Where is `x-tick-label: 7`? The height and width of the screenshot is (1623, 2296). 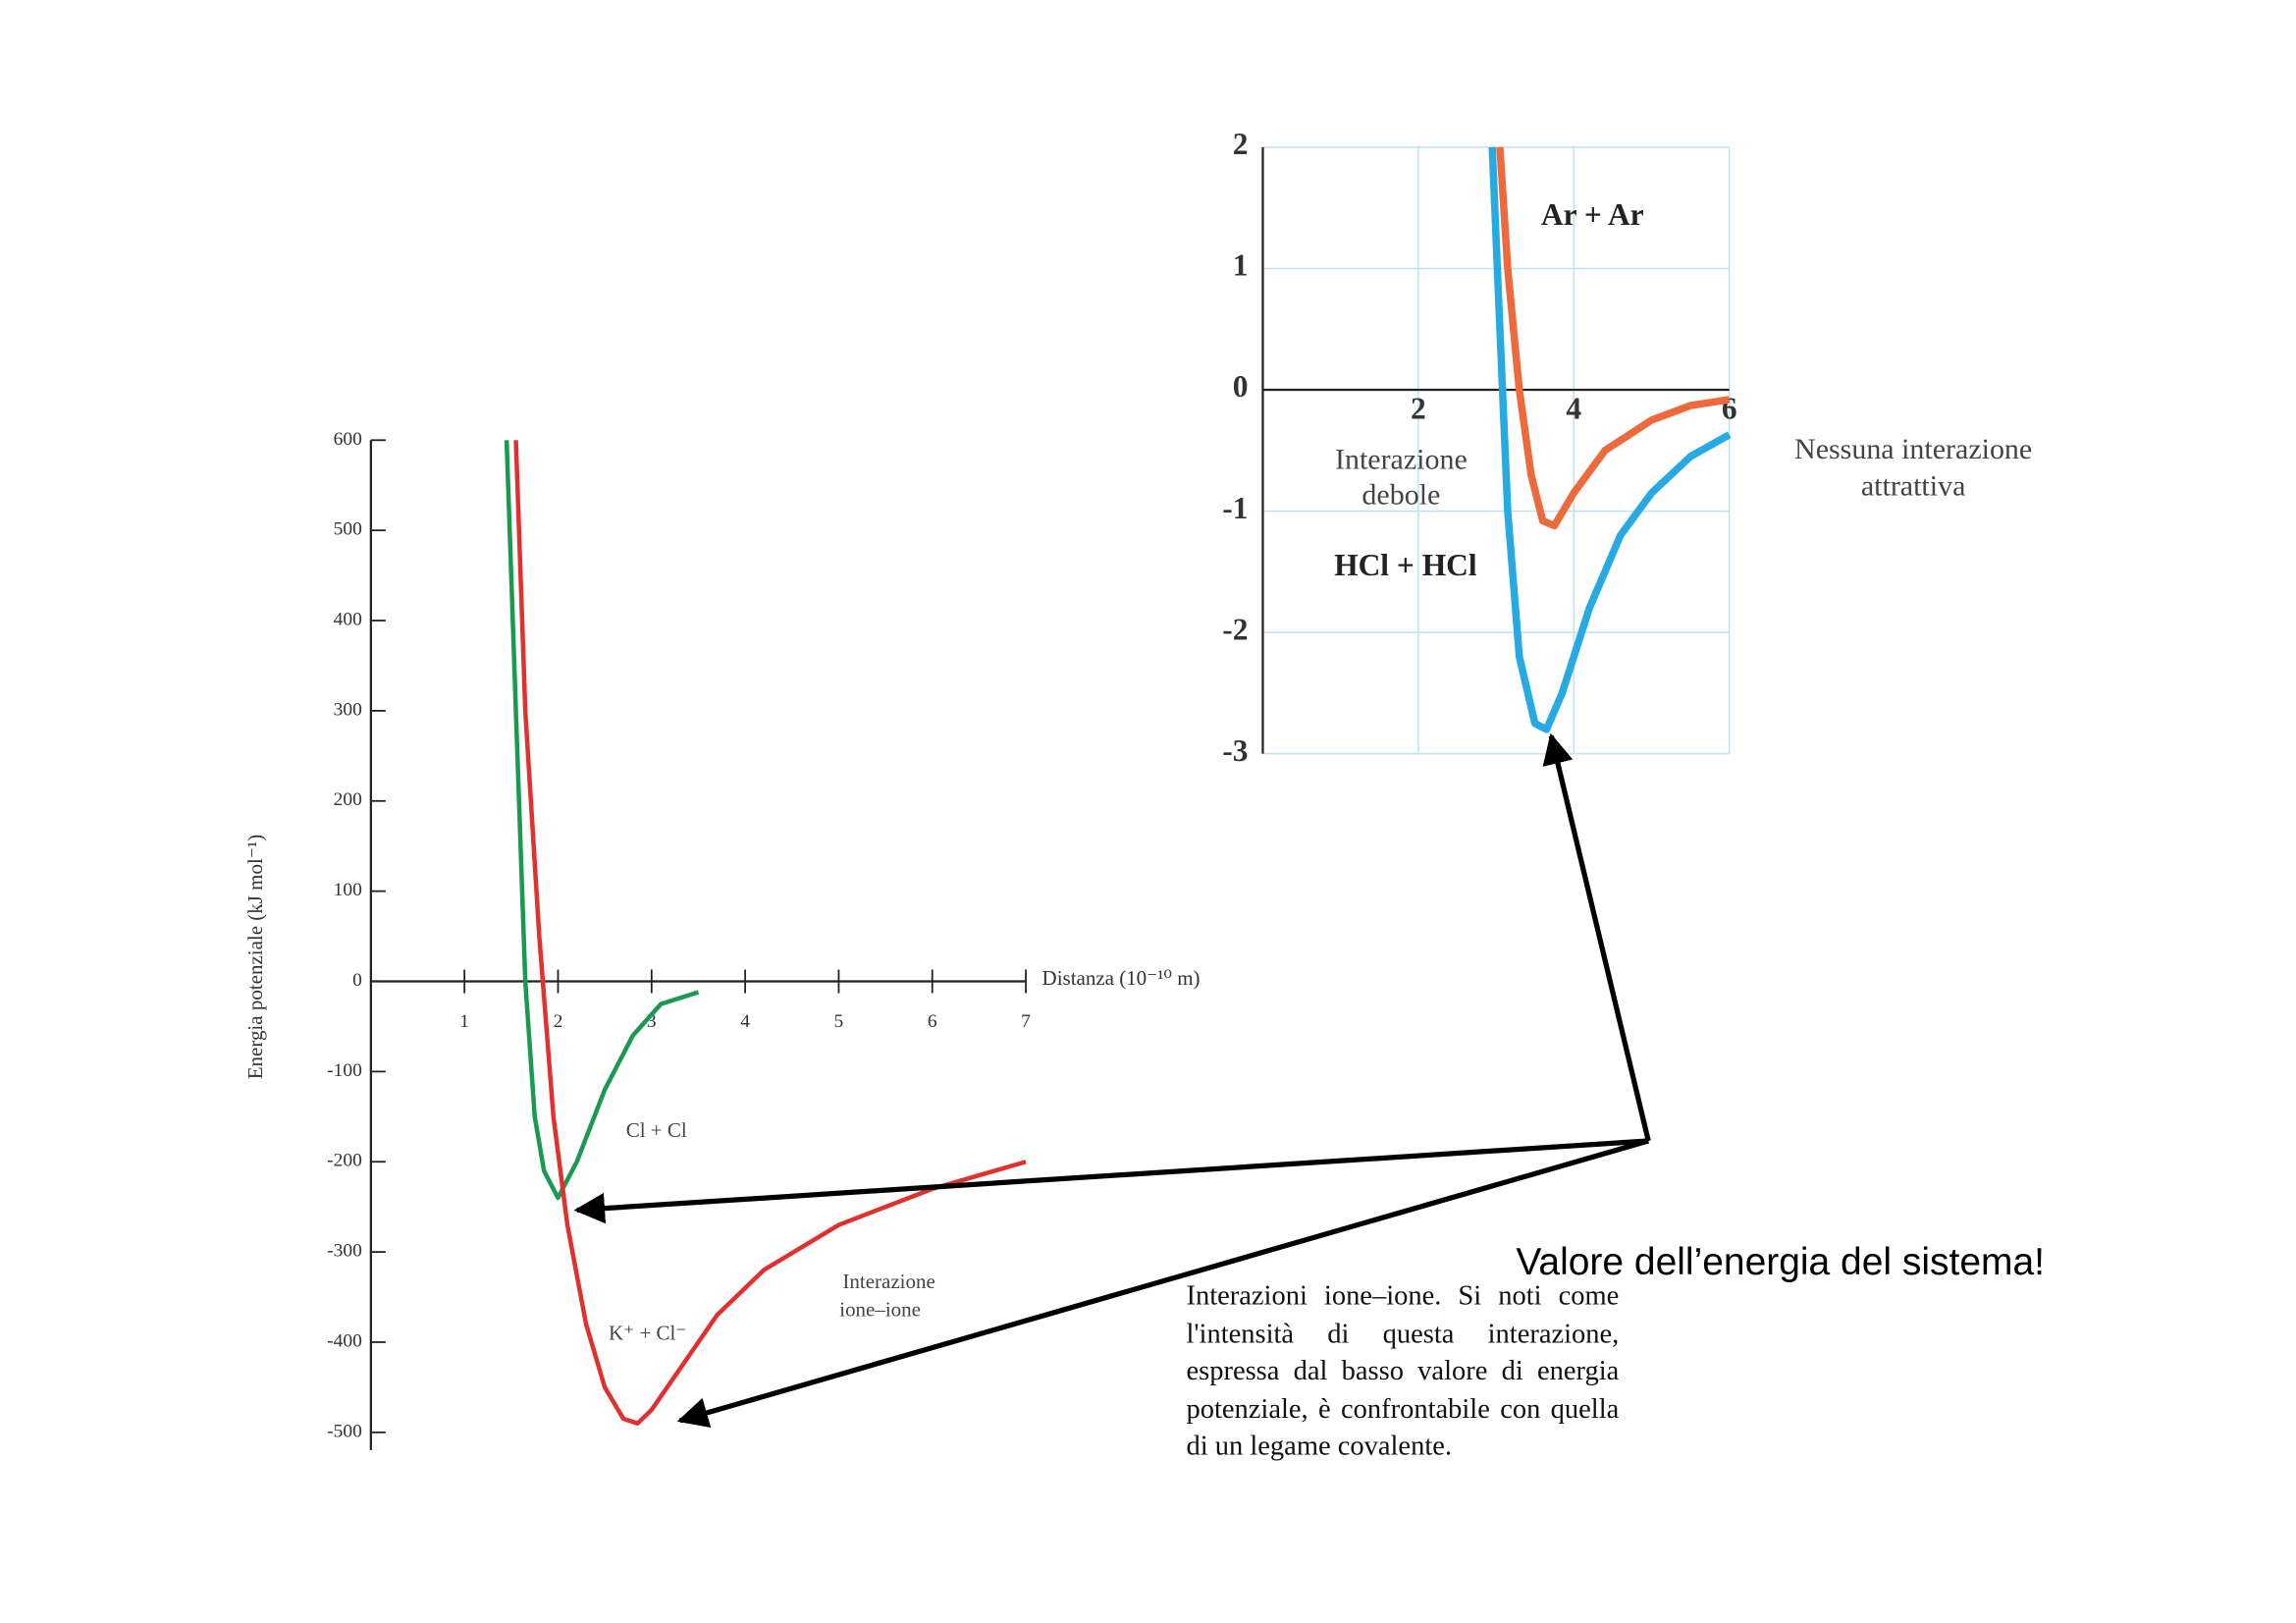 x-tick-label: 7 is located at coordinates (1026, 1021).